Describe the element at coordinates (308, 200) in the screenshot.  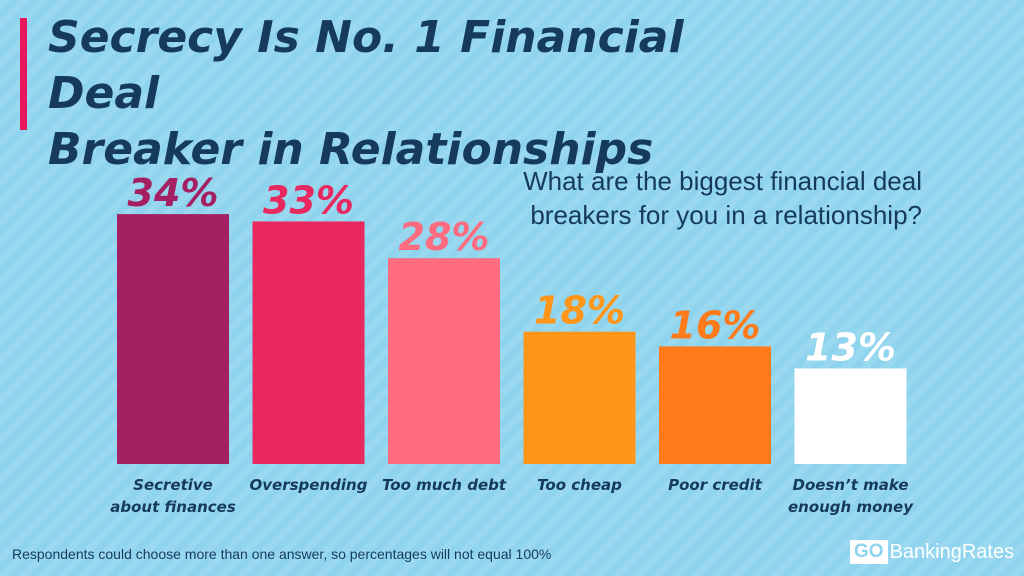
I see `value-label-1: 33%` at that location.